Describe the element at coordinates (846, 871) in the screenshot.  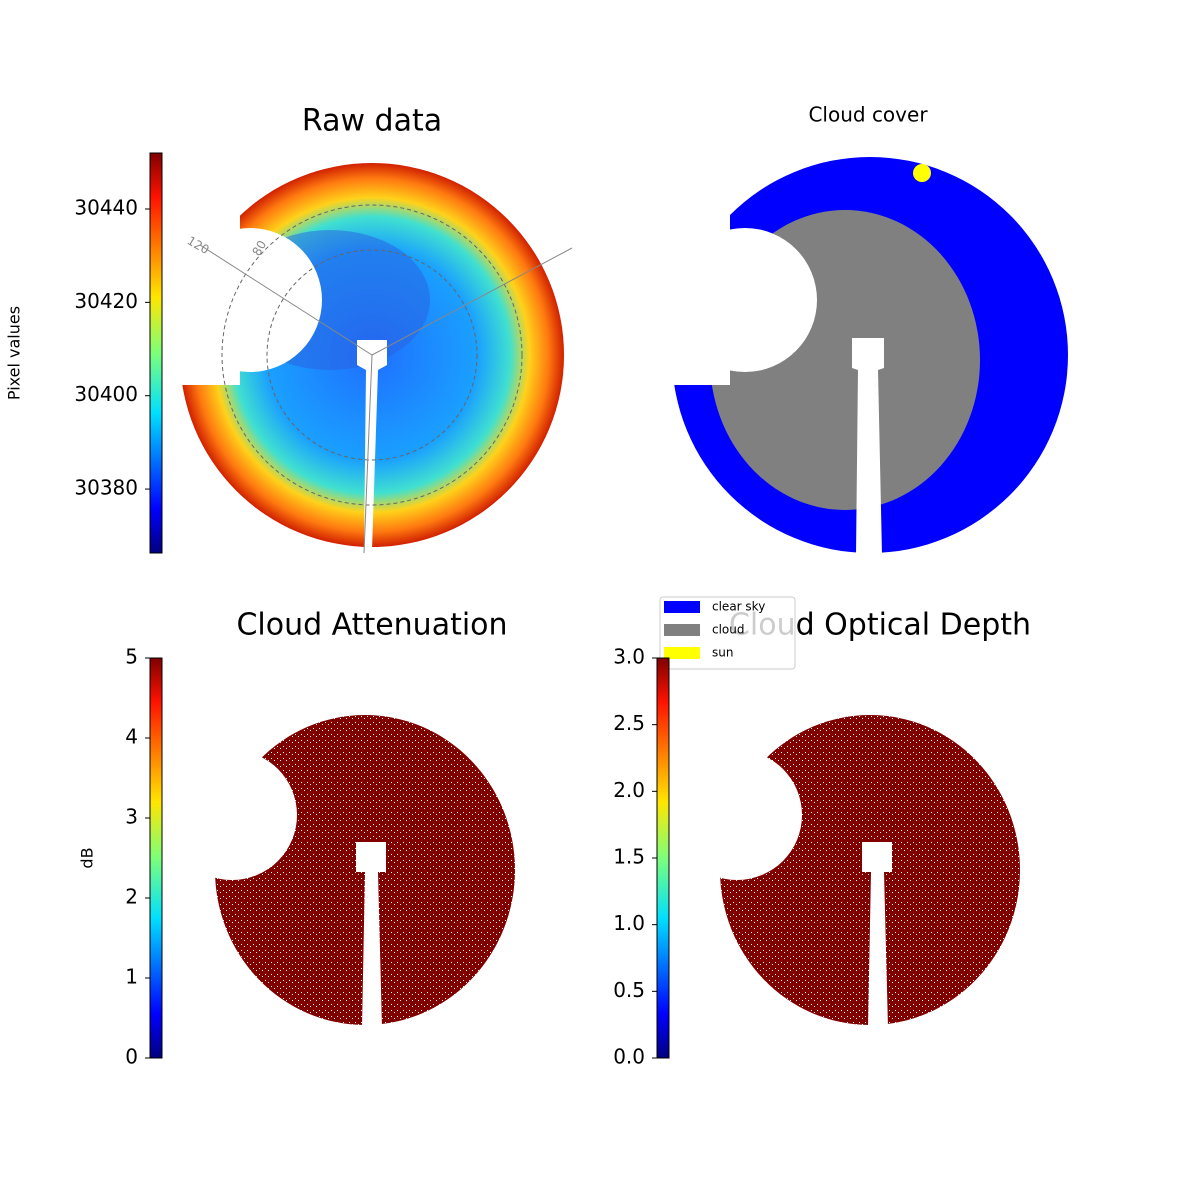
I see `optical-depth-image` at that location.